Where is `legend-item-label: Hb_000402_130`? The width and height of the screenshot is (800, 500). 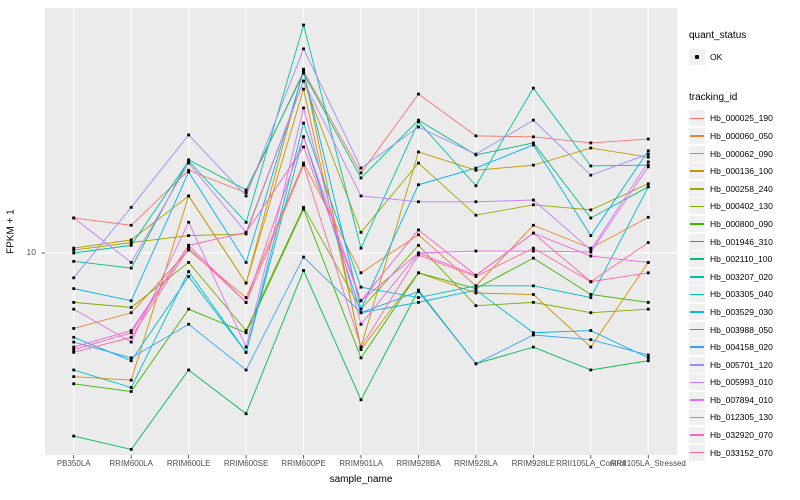
legend-item-label: Hb_000402_130 is located at coordinates (741, 206).